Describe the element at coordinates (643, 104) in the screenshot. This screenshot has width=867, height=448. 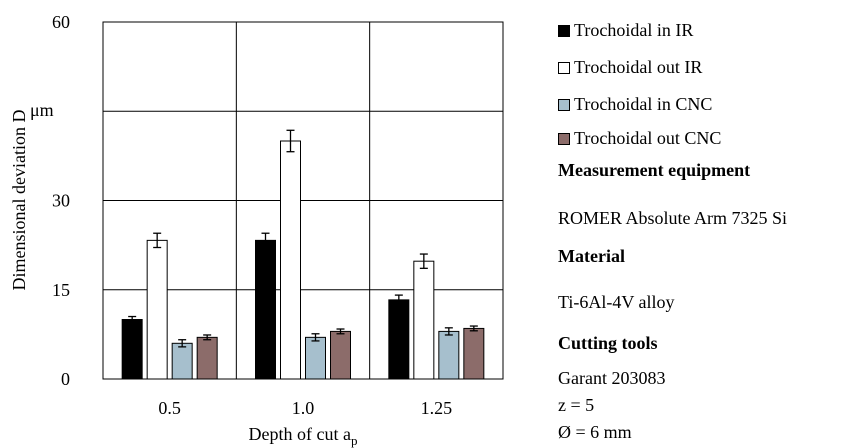
I see `legend-label-in-cnc: Trochoidal in CNC` at that location.